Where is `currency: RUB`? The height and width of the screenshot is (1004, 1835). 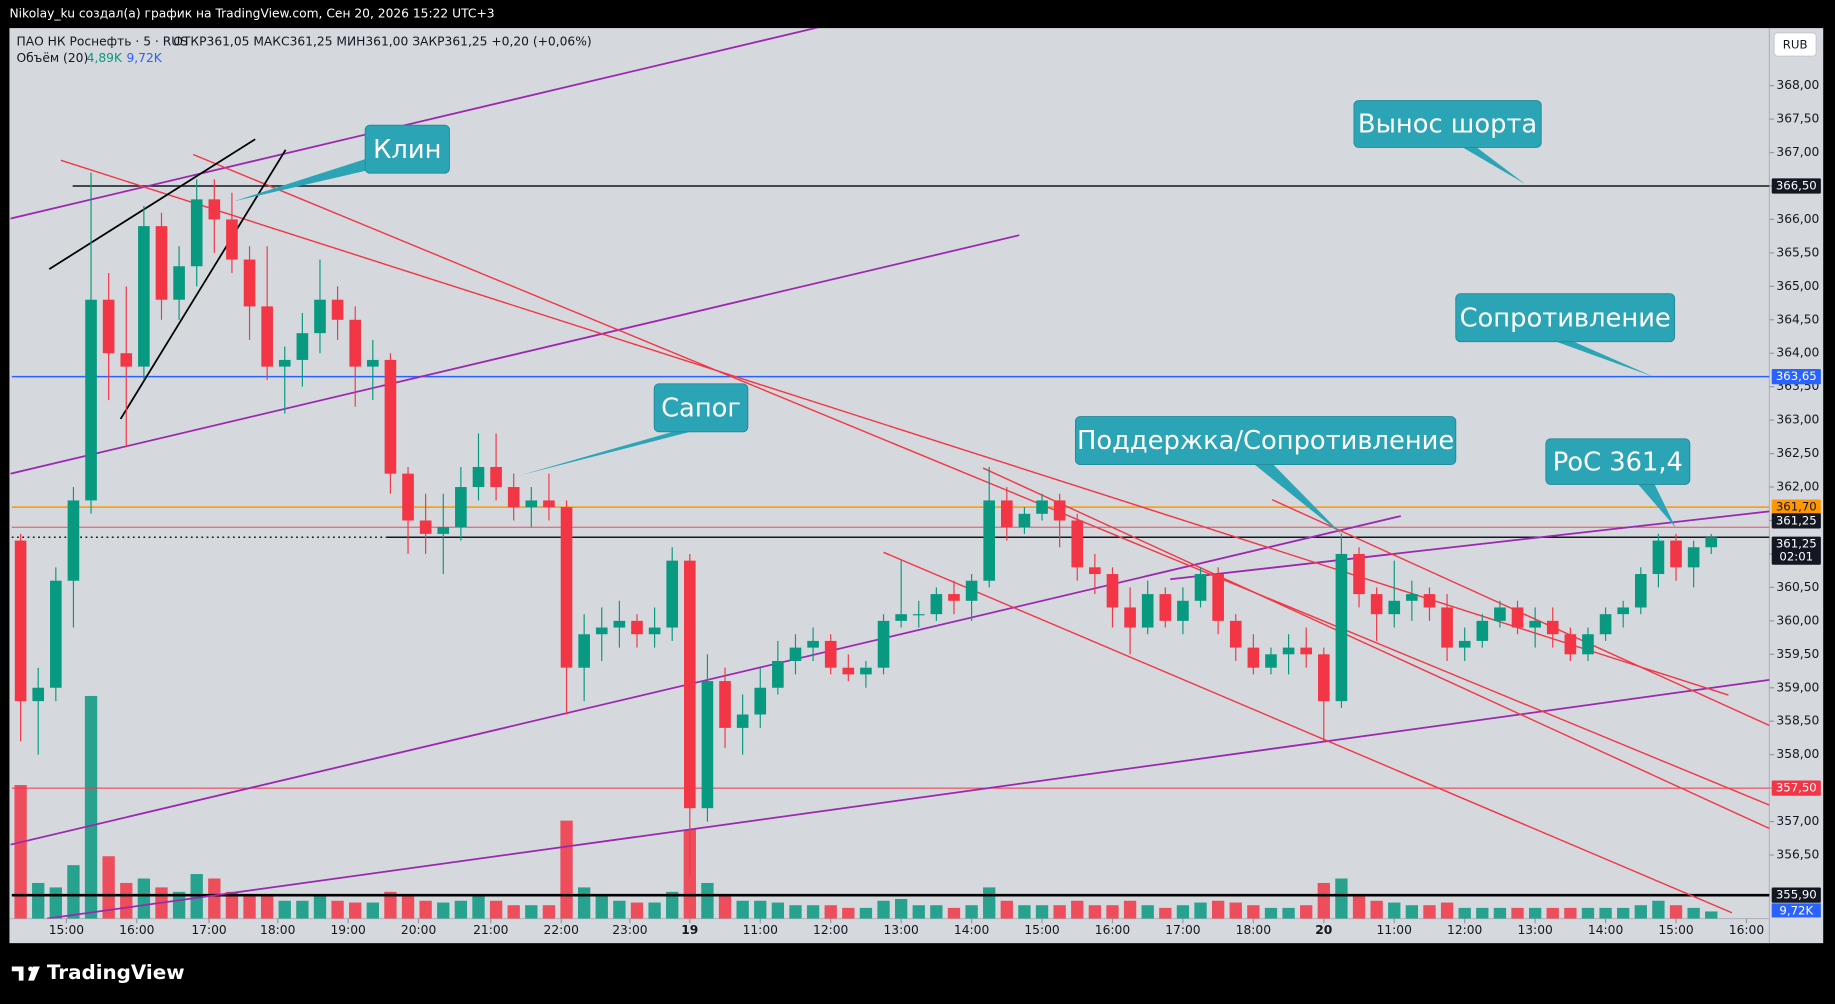 currency: RUB is located at coordinates (1795, 45).